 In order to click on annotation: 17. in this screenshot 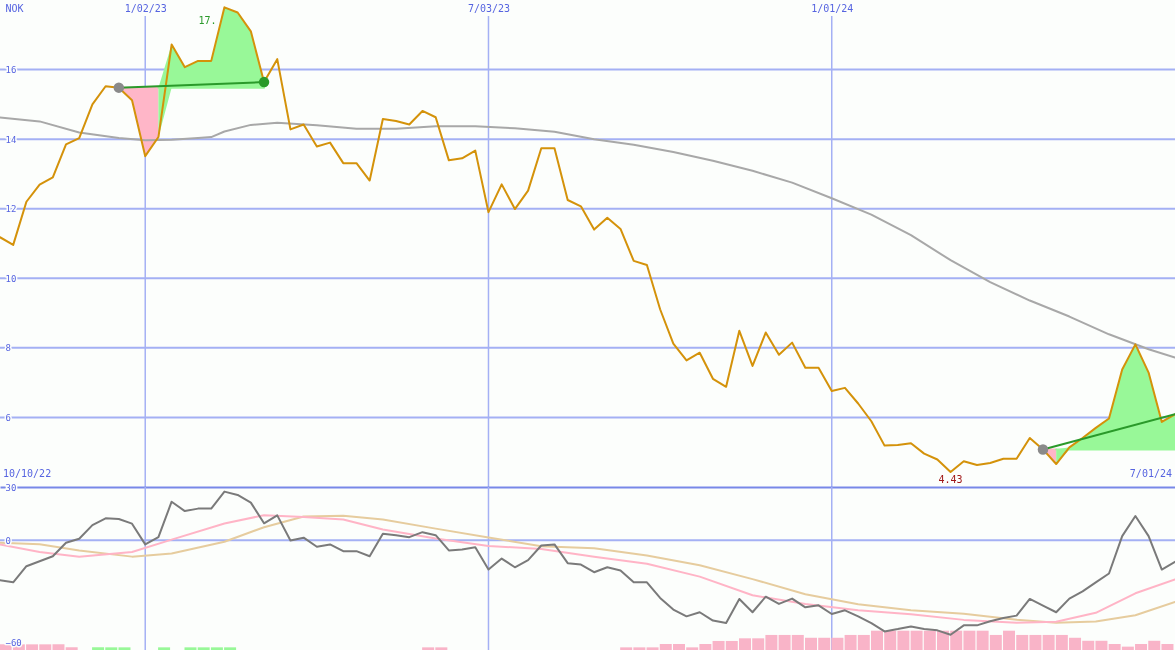, I will do `click(207, 21)`.